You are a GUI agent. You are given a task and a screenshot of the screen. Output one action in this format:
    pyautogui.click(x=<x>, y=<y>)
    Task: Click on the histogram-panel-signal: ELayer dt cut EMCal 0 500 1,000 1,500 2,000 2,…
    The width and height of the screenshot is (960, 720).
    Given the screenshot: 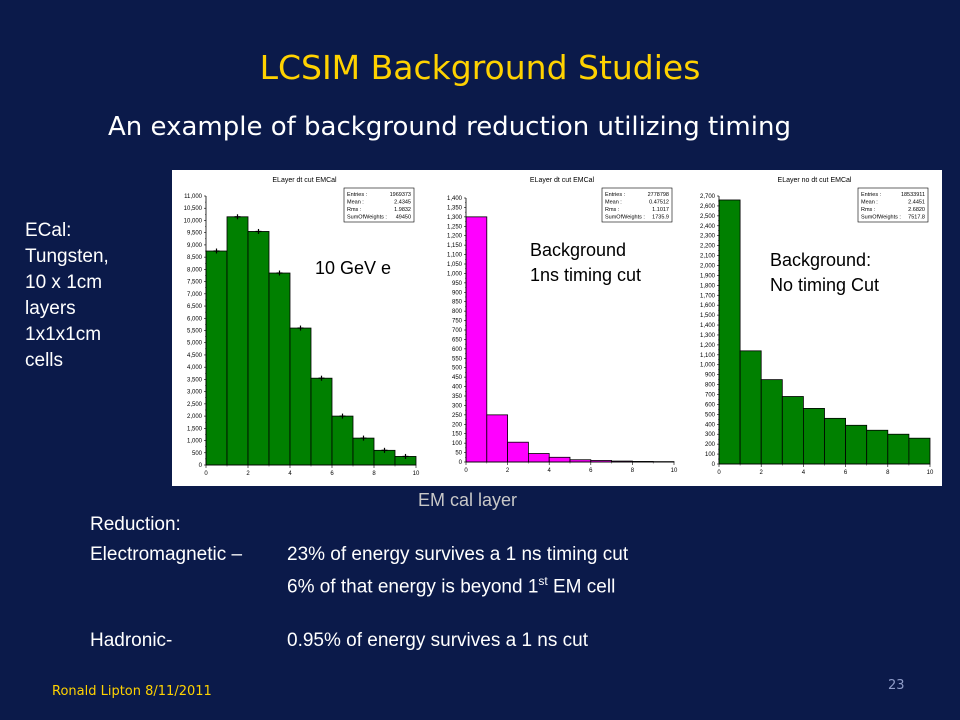 What is the action you would take?
    pyautogui.click(x=304, y=328)
    